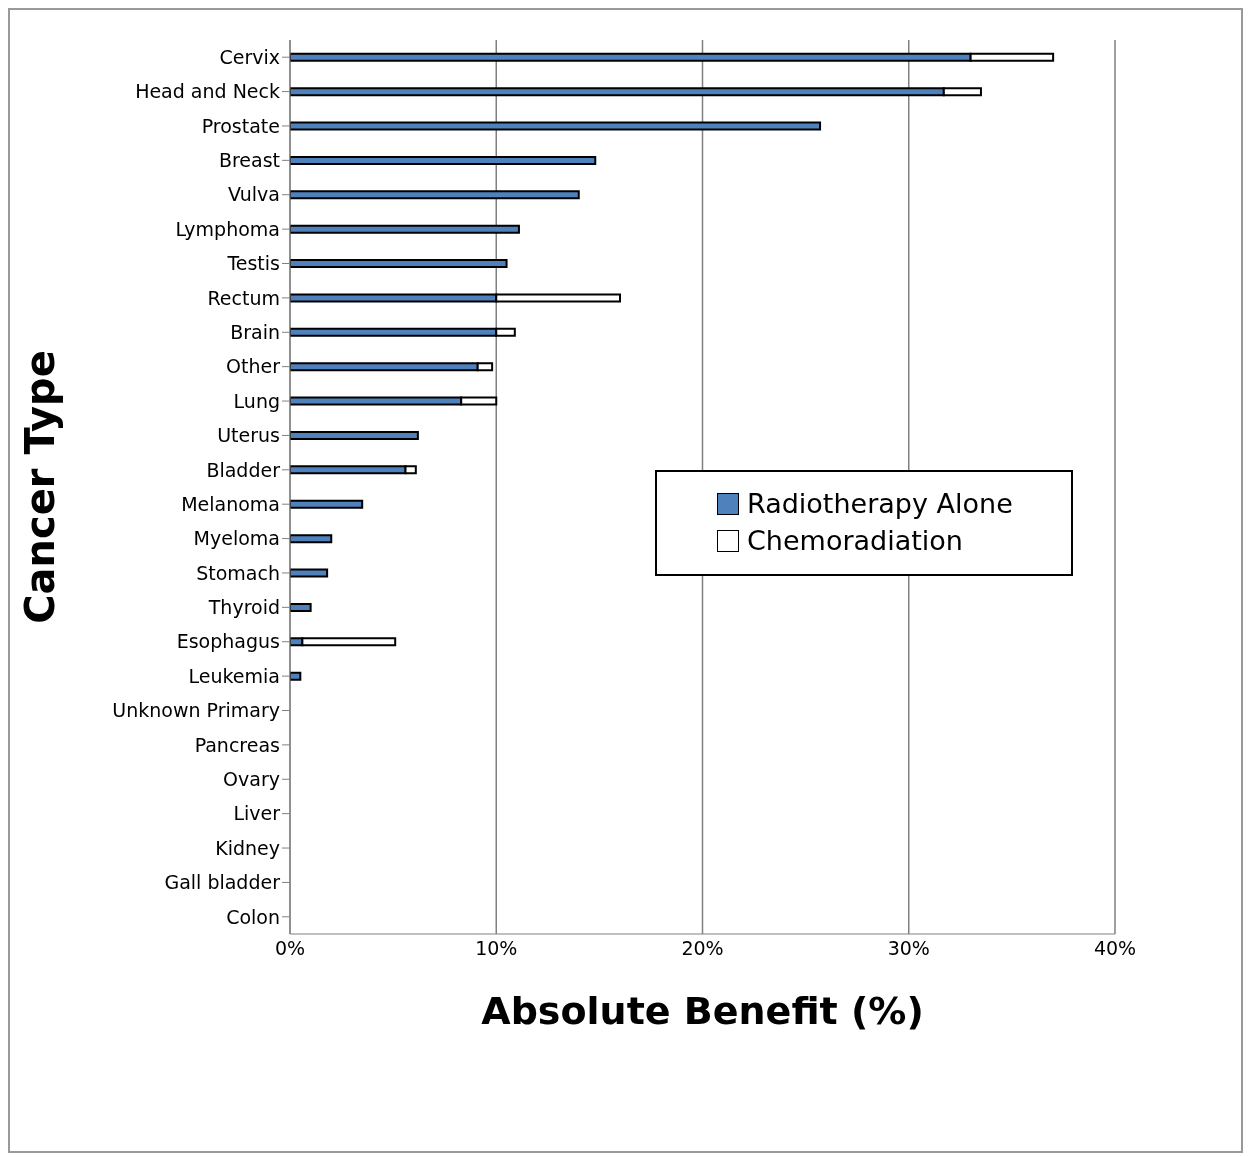  I want to click on y-tick-label: Myeloma, so click(236, 538).